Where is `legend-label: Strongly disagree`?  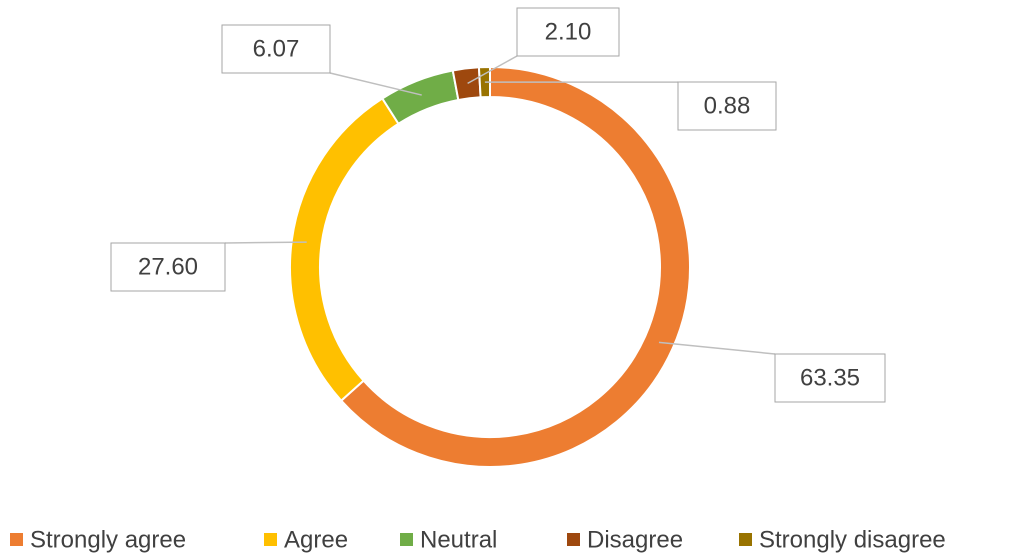 legend-label: Strongly disagree is located at coordinates (852, 539).